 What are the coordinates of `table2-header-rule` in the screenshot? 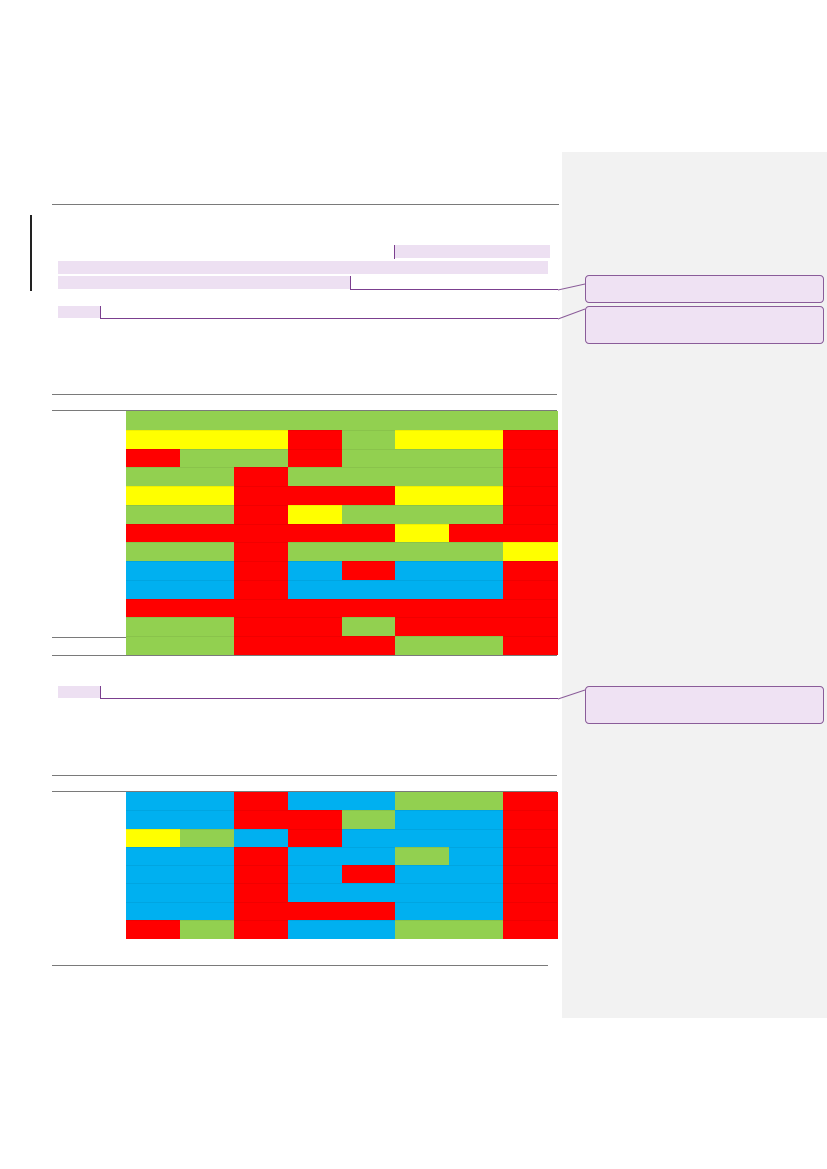 It's located at (304, 791).